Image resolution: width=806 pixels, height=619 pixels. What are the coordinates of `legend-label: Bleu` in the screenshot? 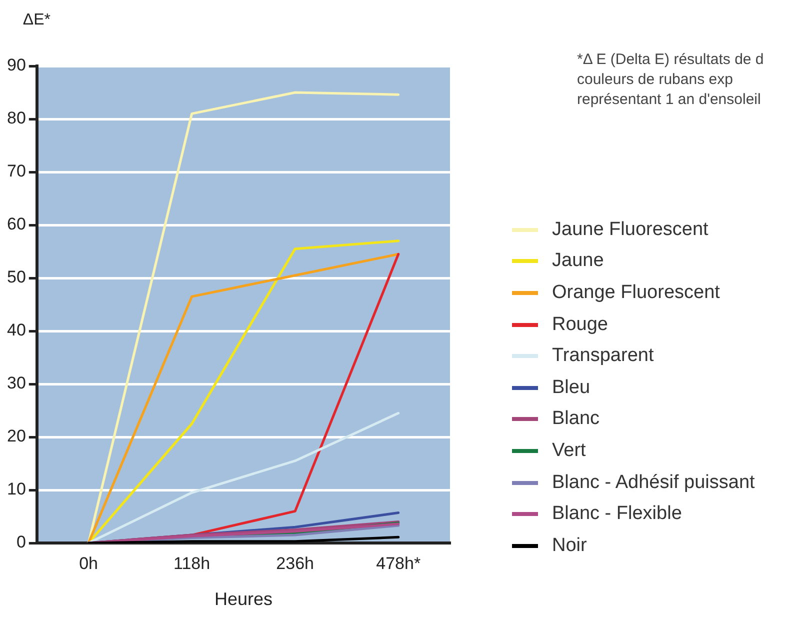 It's located at (571, 387).